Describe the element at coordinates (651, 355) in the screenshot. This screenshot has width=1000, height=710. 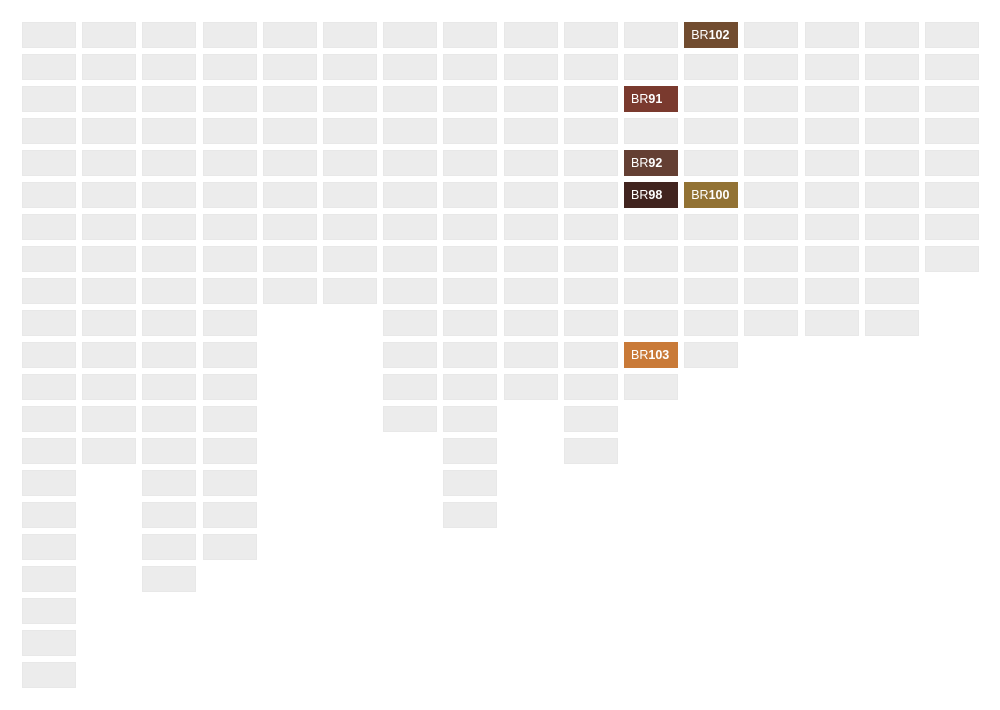
I see `color-swatch-br103: BR 103` at that location.